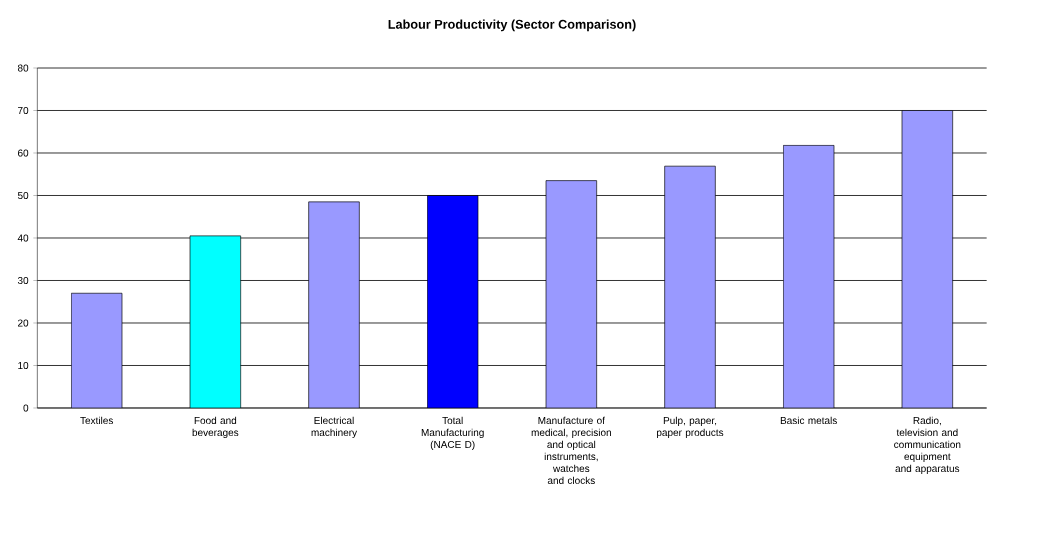 The image size is (1040, 556). I want to click on y-tick-label: 10, so click(23, 365).